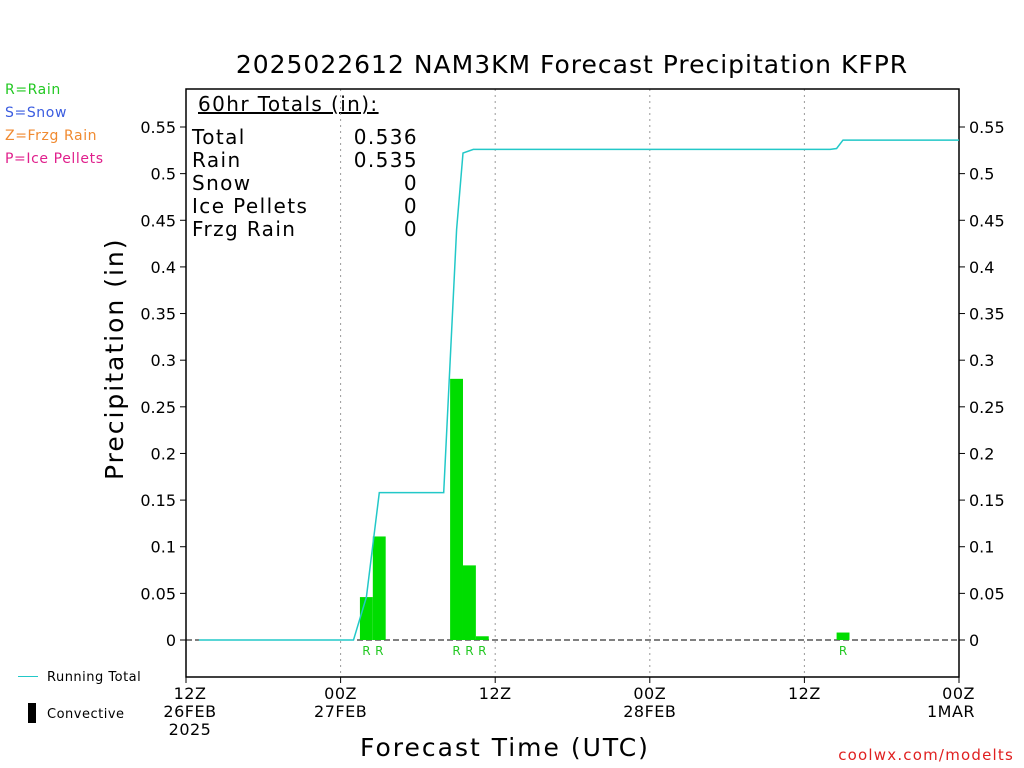 This screenshot has width=1024, height=768. Describe the element at coordinates (33, 90) in the screenshot. I see `legend-item: R=Rain` at that location.